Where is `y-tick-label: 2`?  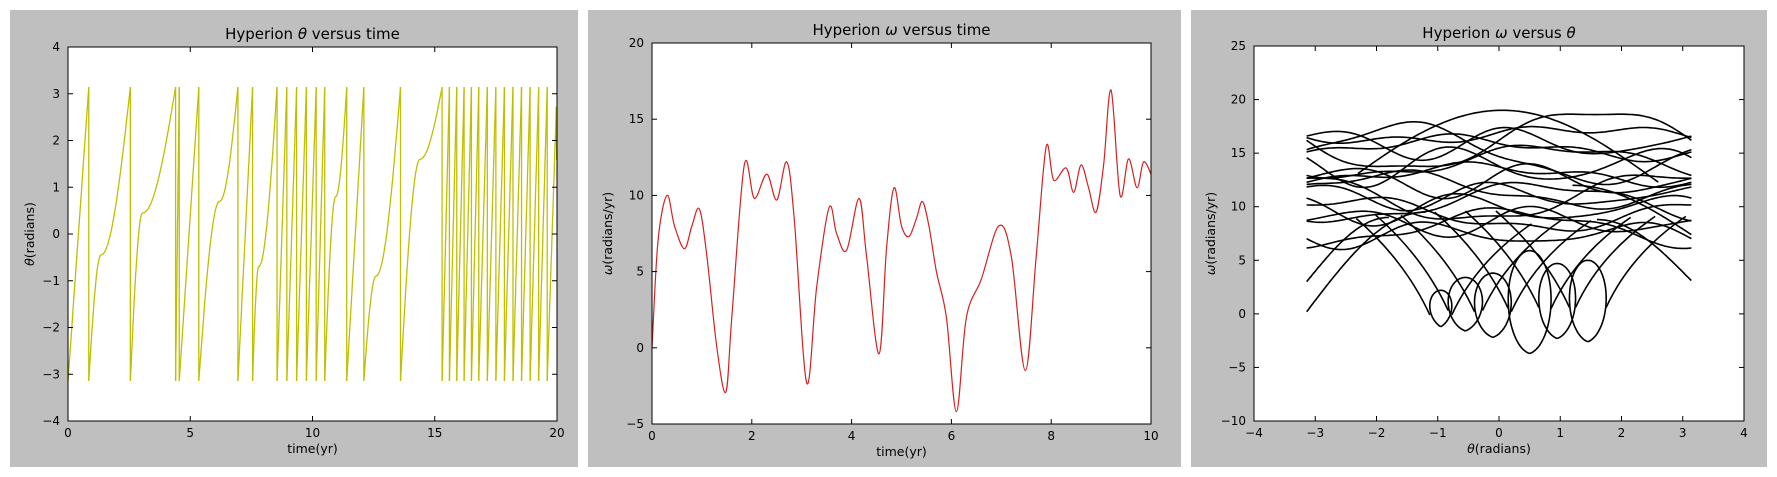
y-tick-label: 2 is located at coordinates (56, 141).